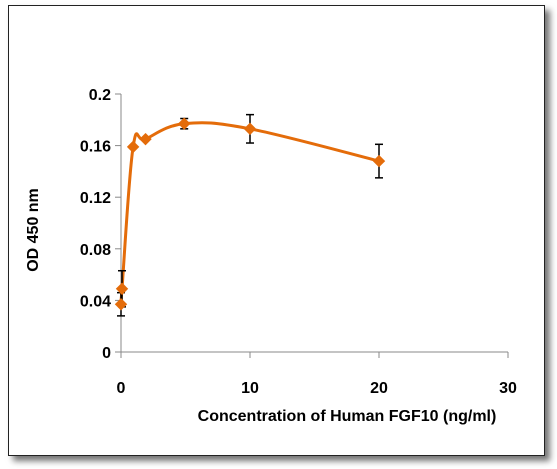  What do you see at coordinates (121, 388) in the screenshot?
I see `x-tick-label: 0` at bounding box center [121, 388].